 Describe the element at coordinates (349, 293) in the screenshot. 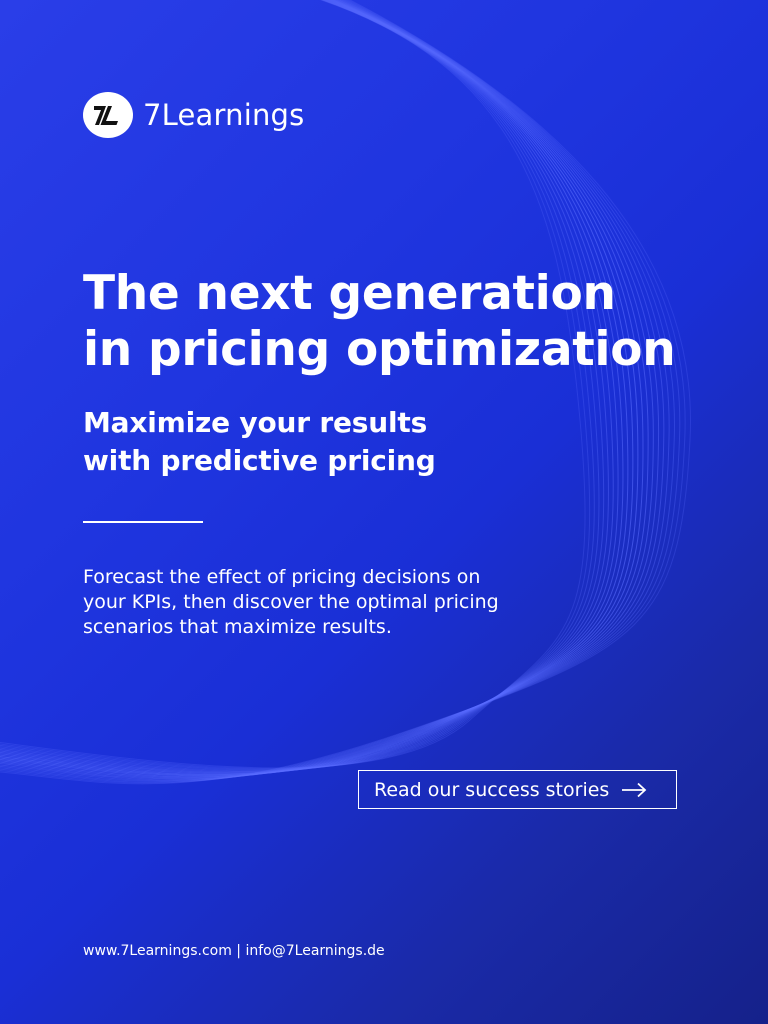

I see `headline-line: The next generation` at that location.